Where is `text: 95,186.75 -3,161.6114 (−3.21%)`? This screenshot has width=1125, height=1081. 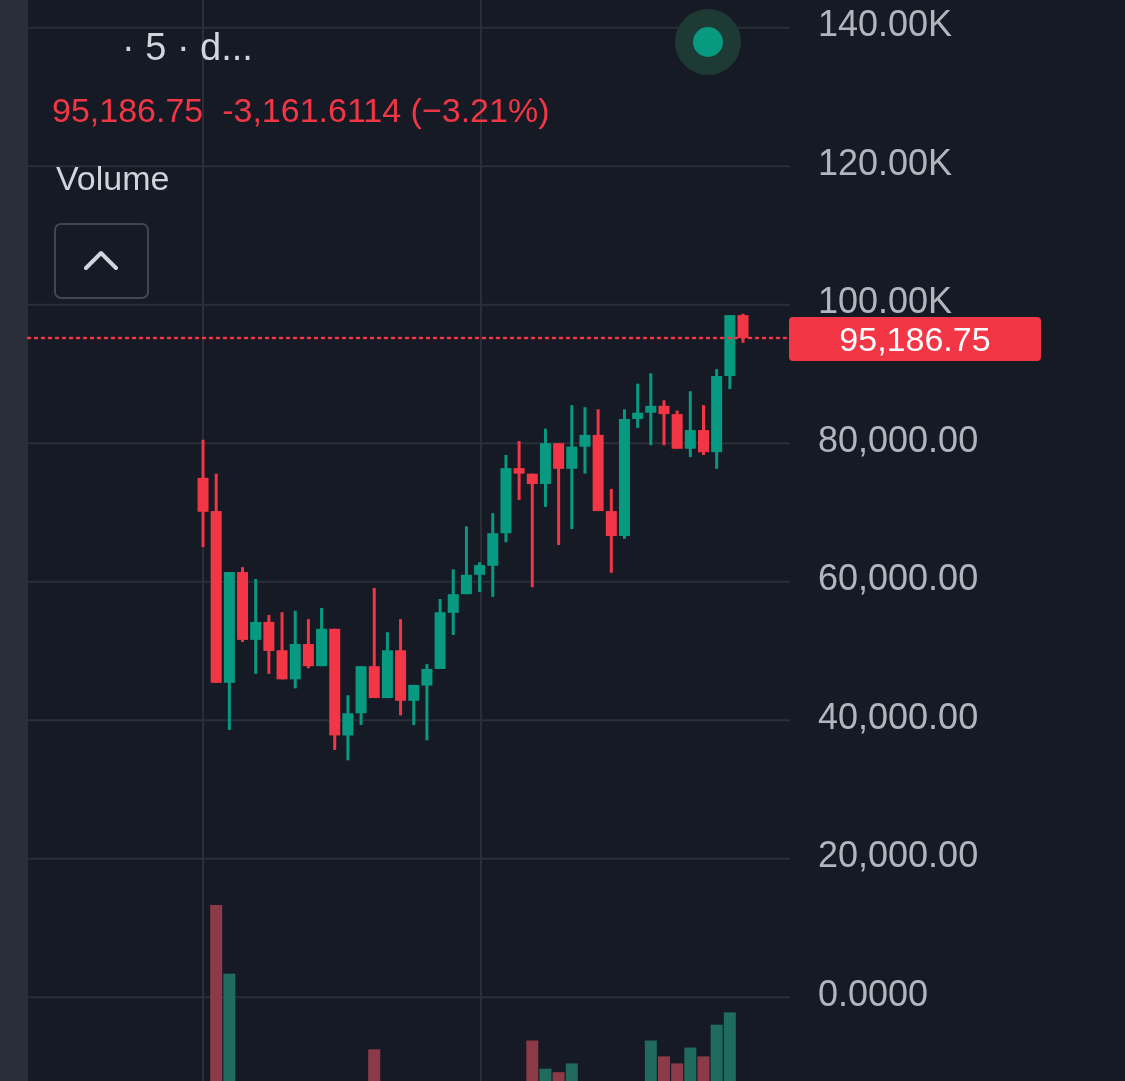 text: 95,186.75 -3,161.6114 (−3.21%) is located at coordinates (301, 109).